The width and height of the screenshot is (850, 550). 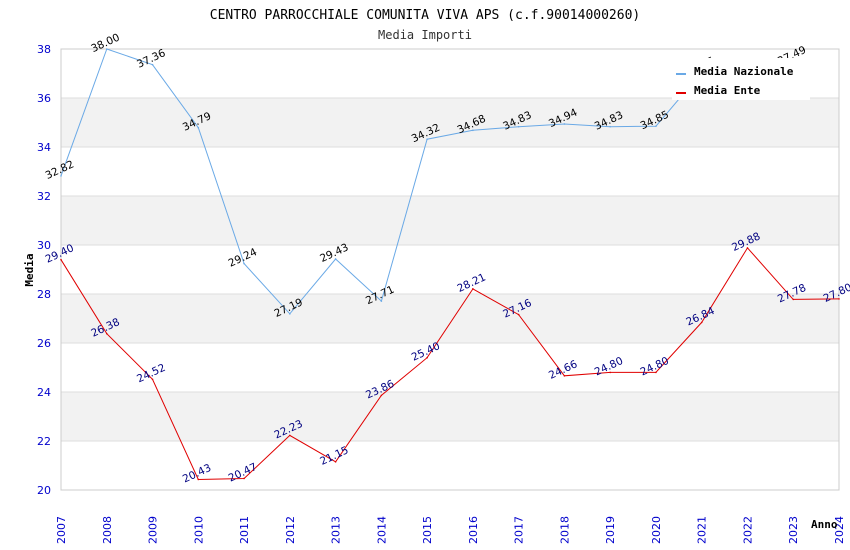 I want to click on y-tick-label: 24, so click(x=44, y=392).